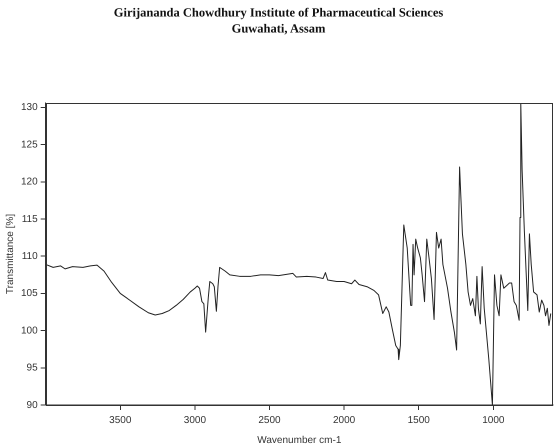  I want to click on chart-subtitle: Guwahati, Assam, so click(279, 29).